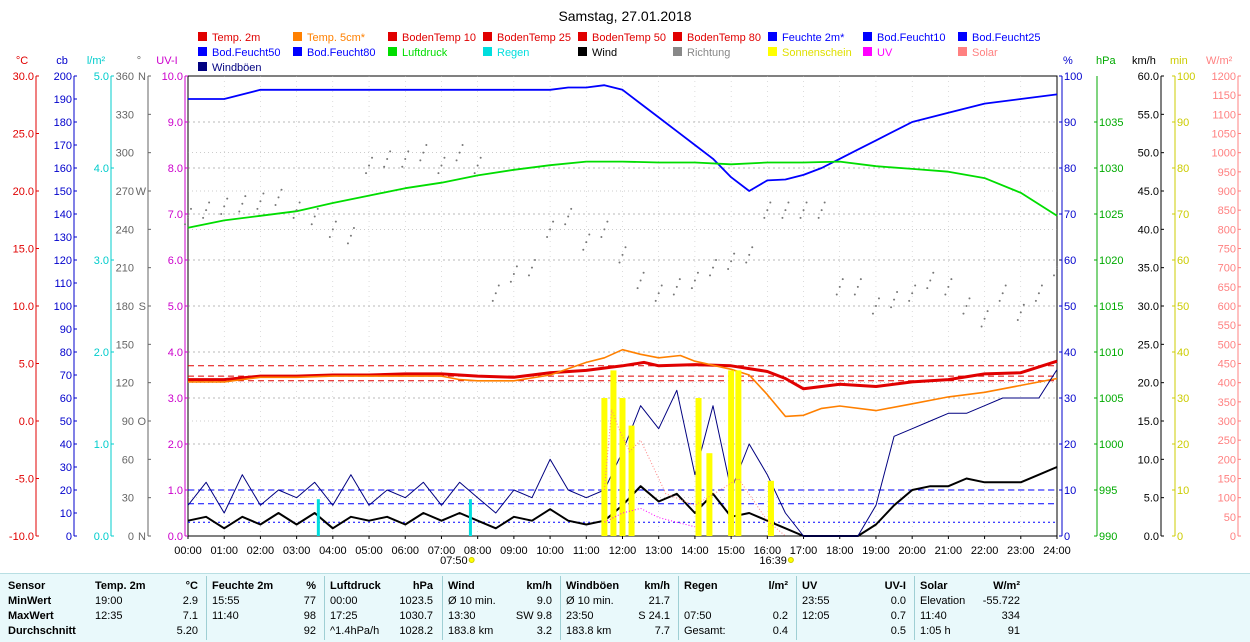 The height and width of the screenshot is (642, 1250). Describe the element at coordinates (63, 307) in the screenshot. I see `cb-axis-tick-label: 100` at that location.